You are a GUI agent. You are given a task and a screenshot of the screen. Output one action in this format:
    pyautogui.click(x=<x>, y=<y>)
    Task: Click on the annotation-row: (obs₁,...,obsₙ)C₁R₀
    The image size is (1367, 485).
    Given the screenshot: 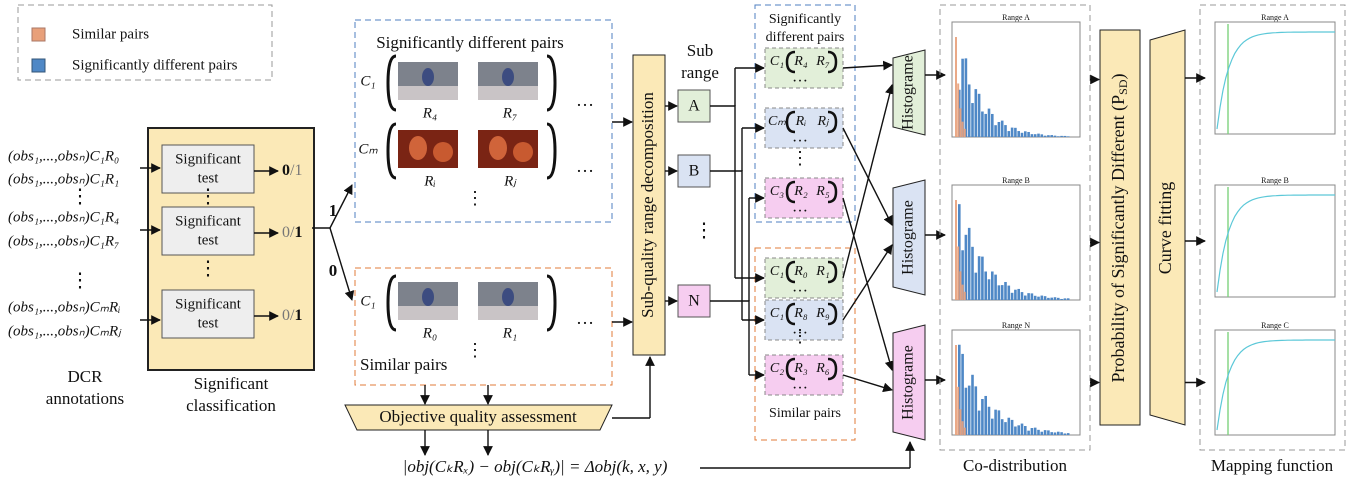 What is the action you would take?
    pyautogui.click(x=63, y=156)
    